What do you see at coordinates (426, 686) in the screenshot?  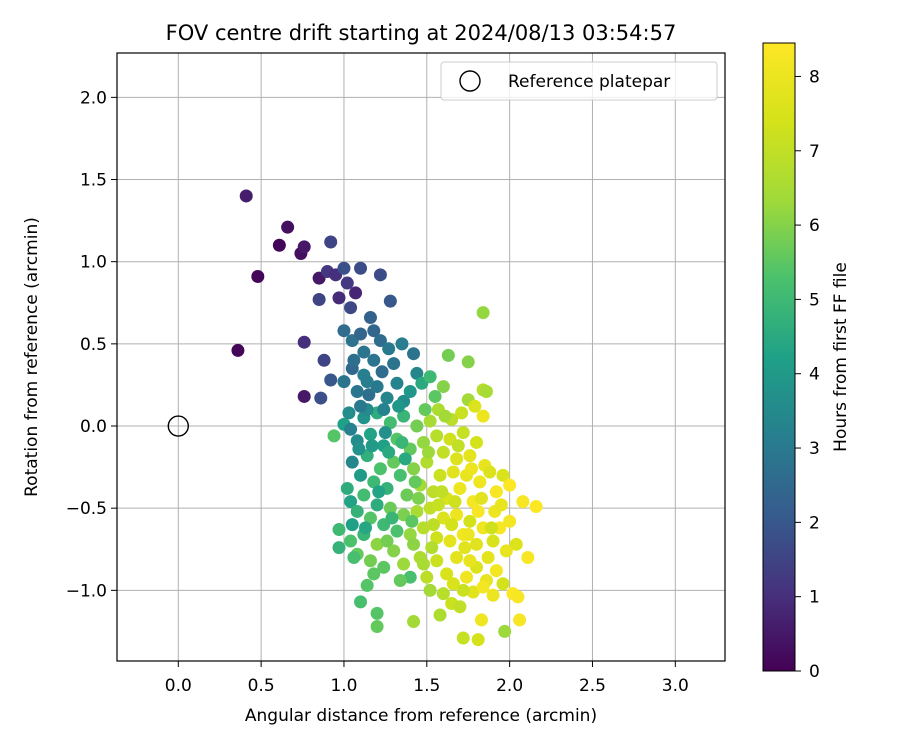 I see `x-tick-label: 1.5` at bounding box center [426, 686].